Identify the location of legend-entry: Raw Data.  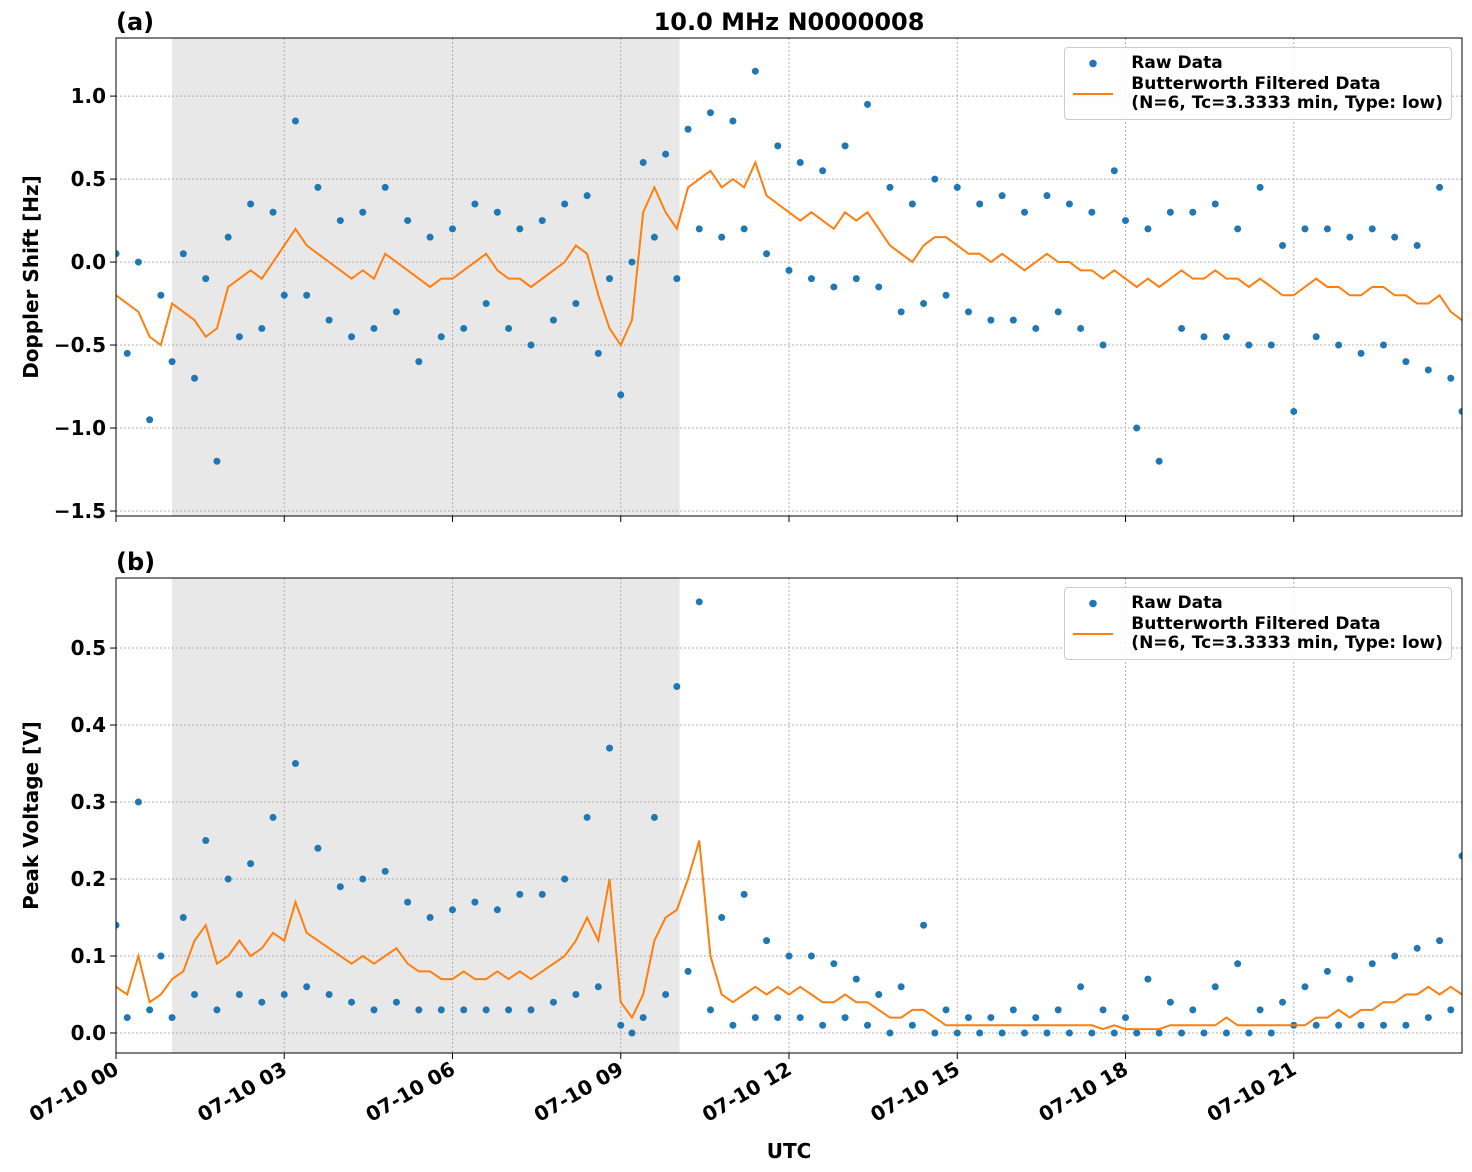
(1258, 63).